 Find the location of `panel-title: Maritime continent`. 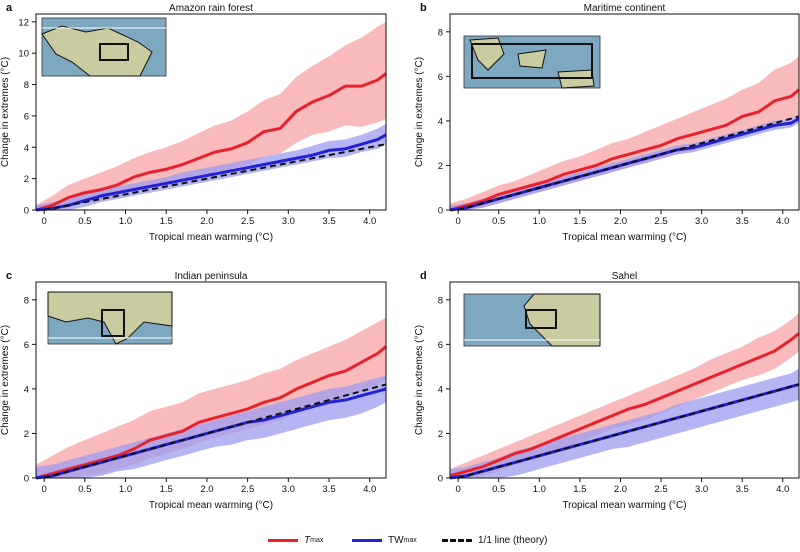

panel-title: Maritime continent is located at coordinates (625, 8).